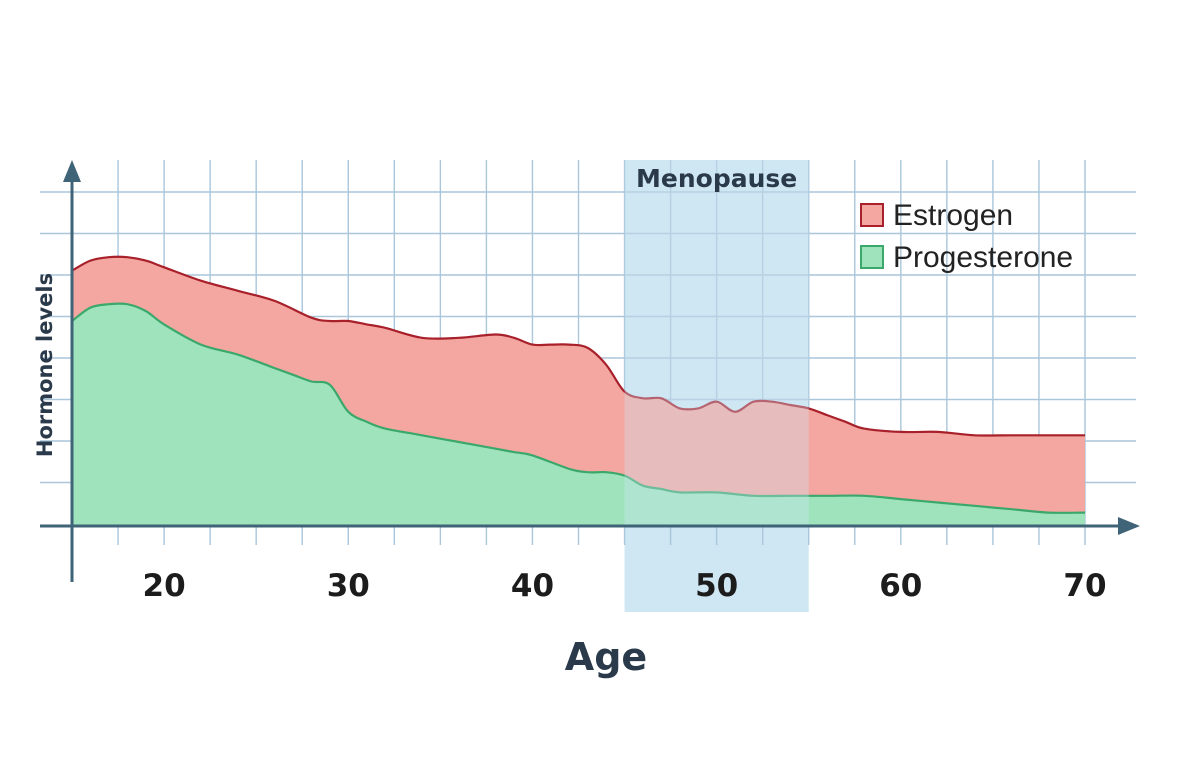 The width and height of the screenshot is (1204, 776). What do you see at coordinates (532, 586) in the screenshot?
I see `x-tick-label: 40` at bounding box center [532, 586].